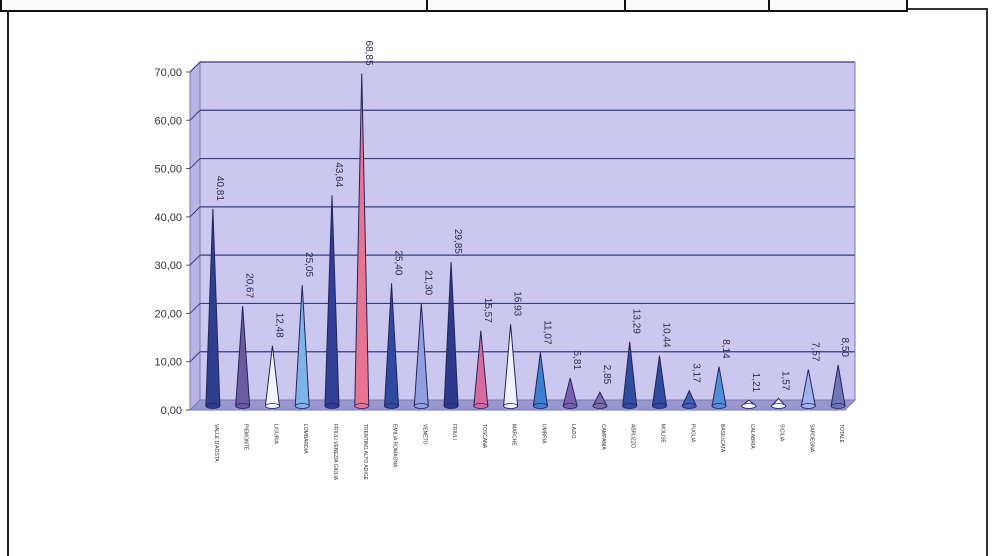 The image size is (995, 556). Describe the element at coordinates (517, 303) in the screenshot. I see `value-label-11: 16,93` at that location.